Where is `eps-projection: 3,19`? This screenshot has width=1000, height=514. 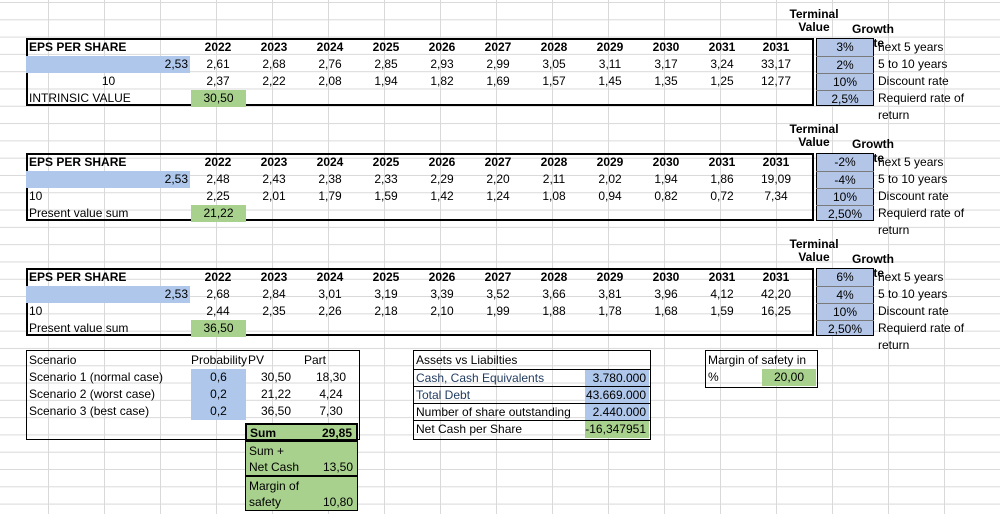
eps-projection: 3,19 is located at coordinates (386, 294).